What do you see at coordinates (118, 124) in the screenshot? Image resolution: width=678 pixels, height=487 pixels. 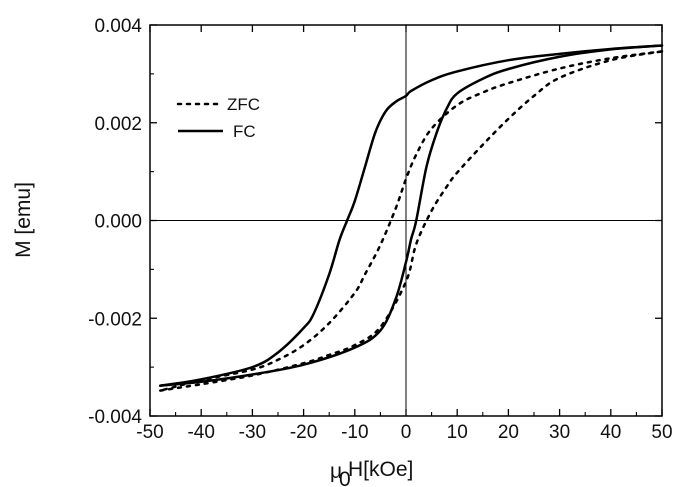 I see `y-tick-label: 0.002` at bounding box center [118, 124].